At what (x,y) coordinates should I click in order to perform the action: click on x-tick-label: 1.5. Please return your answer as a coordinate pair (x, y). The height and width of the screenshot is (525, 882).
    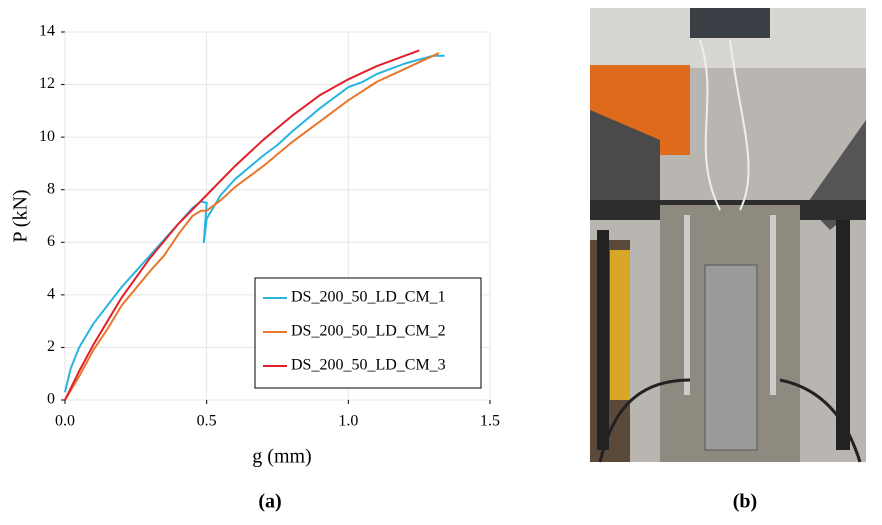
    Looking at the image, I should click on (490, 421).